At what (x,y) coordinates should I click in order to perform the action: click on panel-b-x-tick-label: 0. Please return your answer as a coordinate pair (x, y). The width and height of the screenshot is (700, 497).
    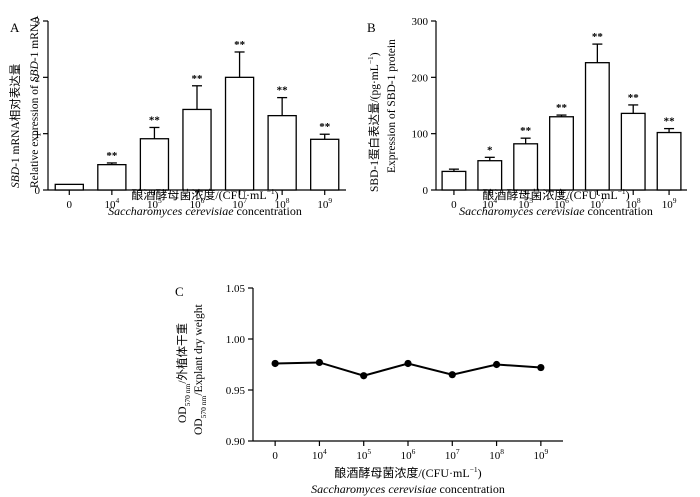
    Looking at the image, I should click on (454, 205).